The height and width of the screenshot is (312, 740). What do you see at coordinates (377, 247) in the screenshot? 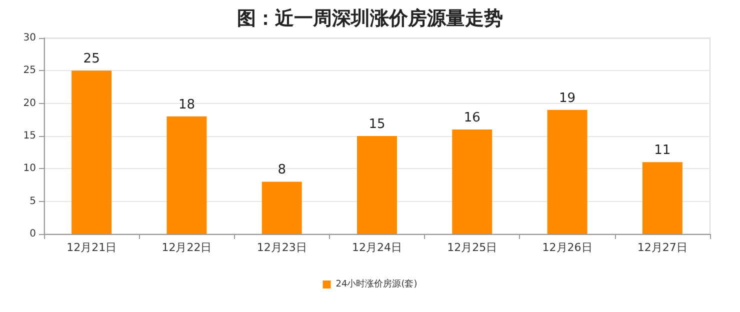
I see `x-tick-label: 12月24日` at bounding box center [377, 247].